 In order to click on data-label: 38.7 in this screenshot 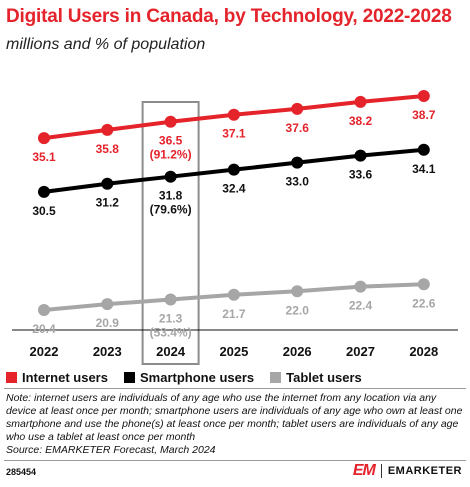, I will do `click(424, 115)`.